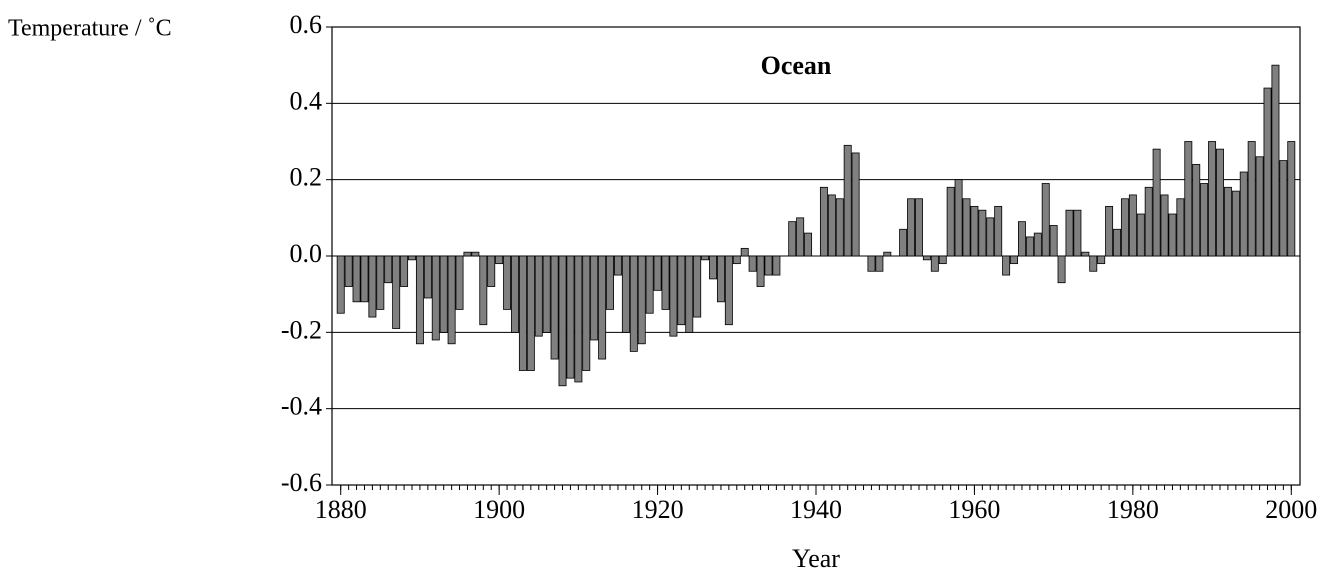 The image size is (1340, 576). Describe the element at coordinates (1133, 509) in the screenshot. I see `x-tick-label: 1980` at that location.